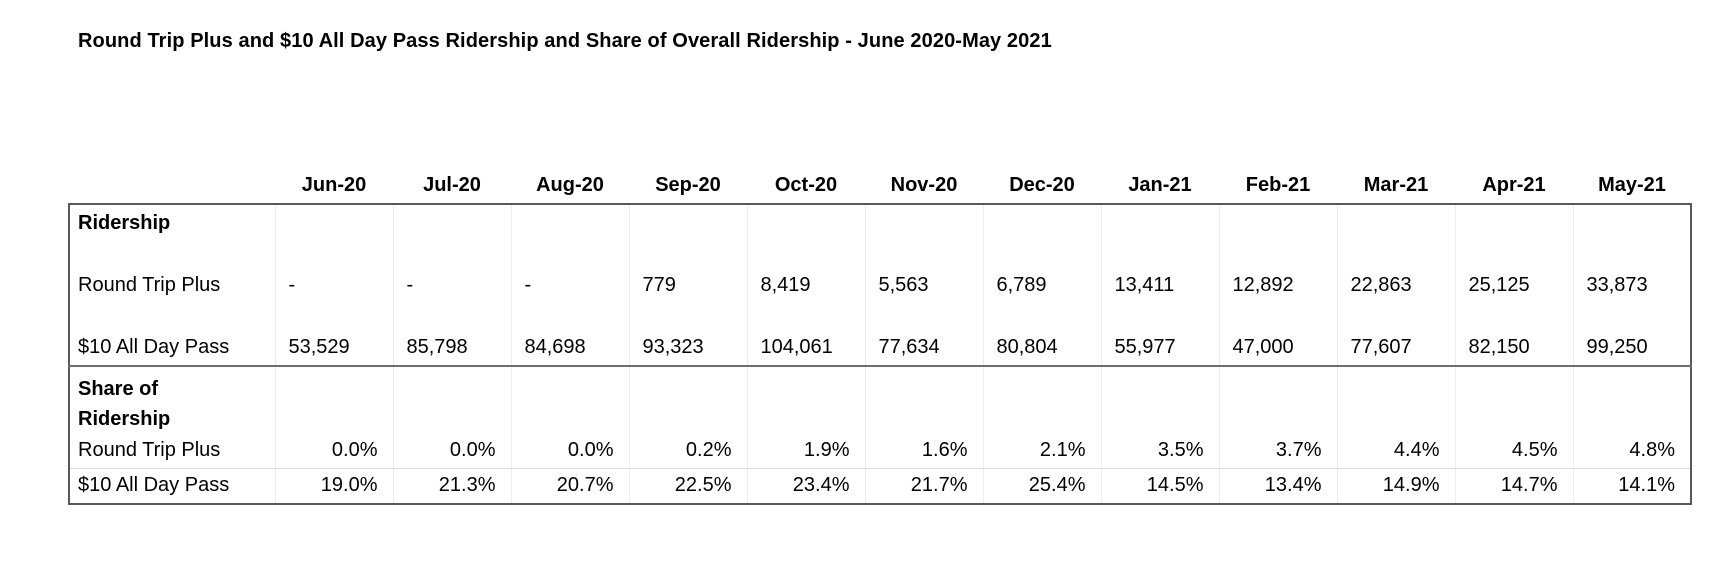 This screenshot has height=569, width=1730. Describe the element at coordinates (1277, 451) in the screenshot. I see `cell-value: 3.7%` at that location.